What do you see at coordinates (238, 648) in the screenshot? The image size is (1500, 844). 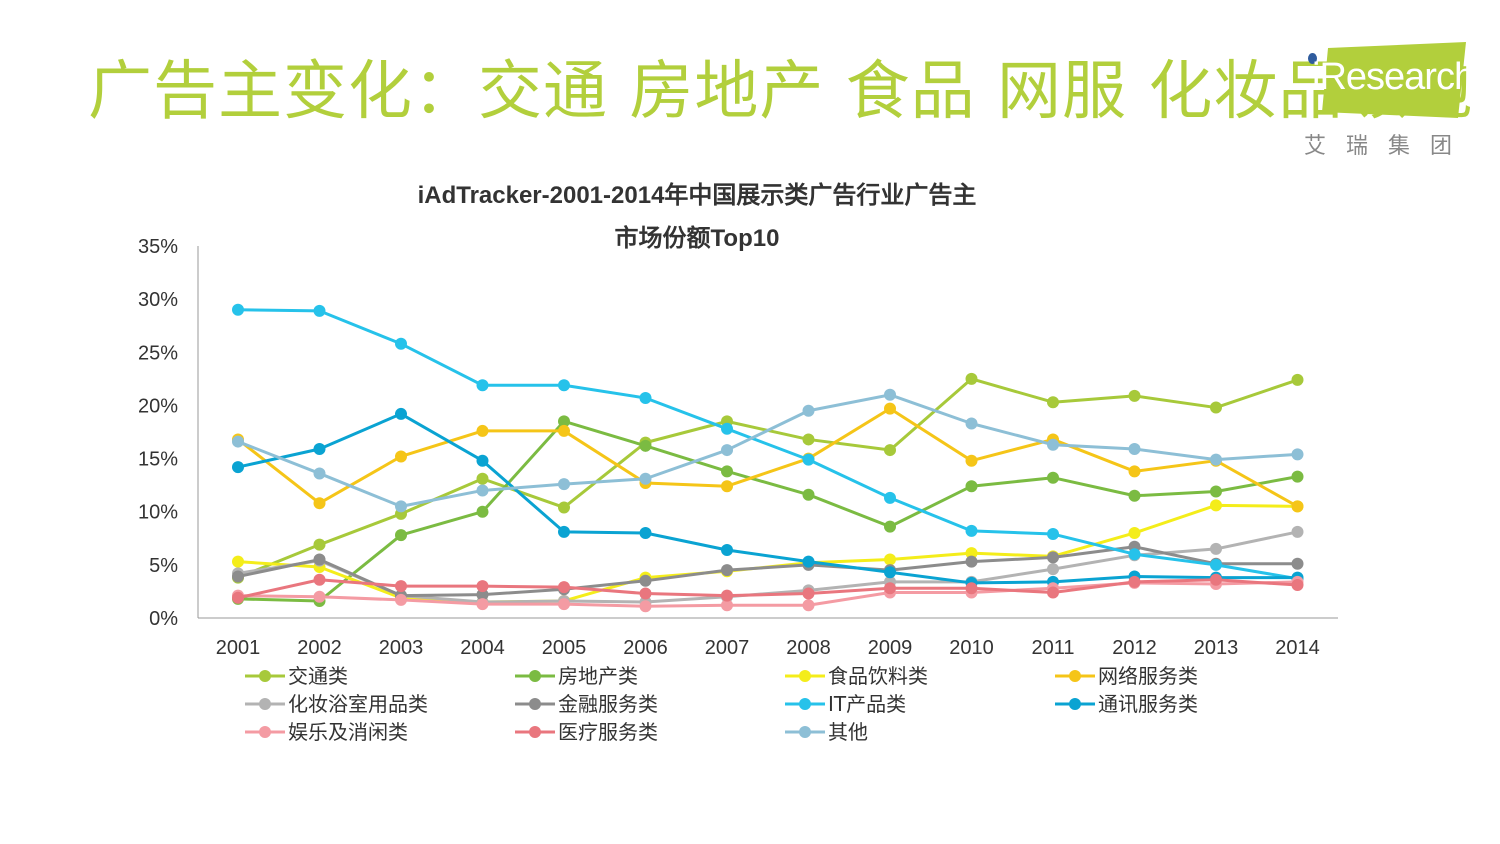 I see `x-tick-label: 2001` at bounding box center [238, 648].